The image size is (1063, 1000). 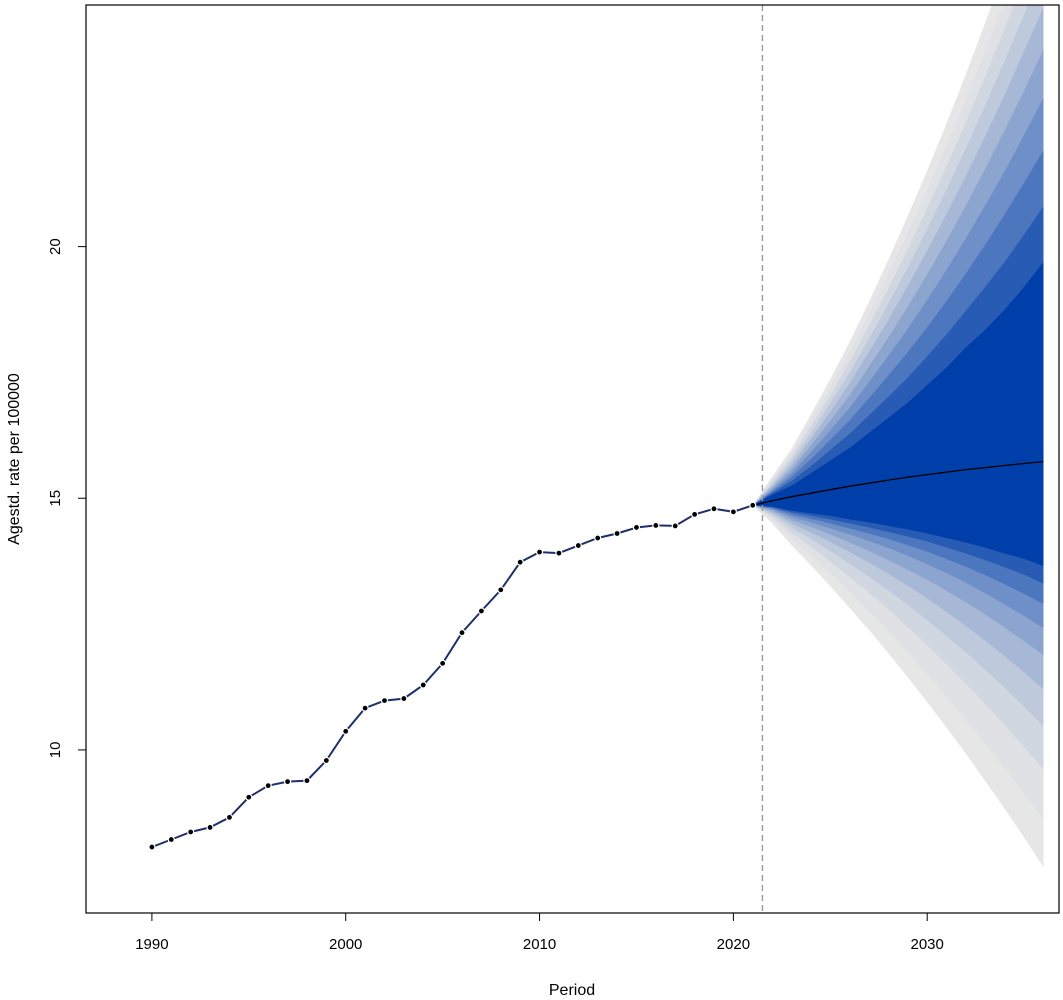 What do you see at coordinates (539, 944) in the screenshot?
I see `x-tick-label: 2010` at bounding box center [539, 944].